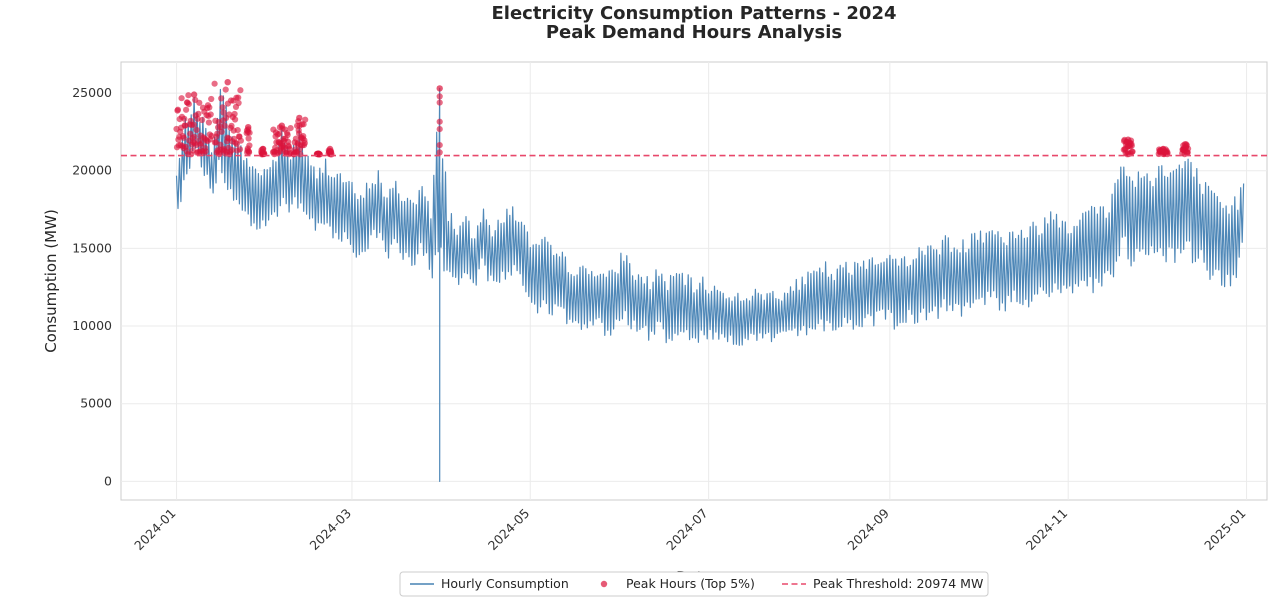 The height and width of the screenshot is (600, 1280). Describe the element at coordinates (509, 530) in the screenshot. I see `x-tick-label: 2024-05` at that location.